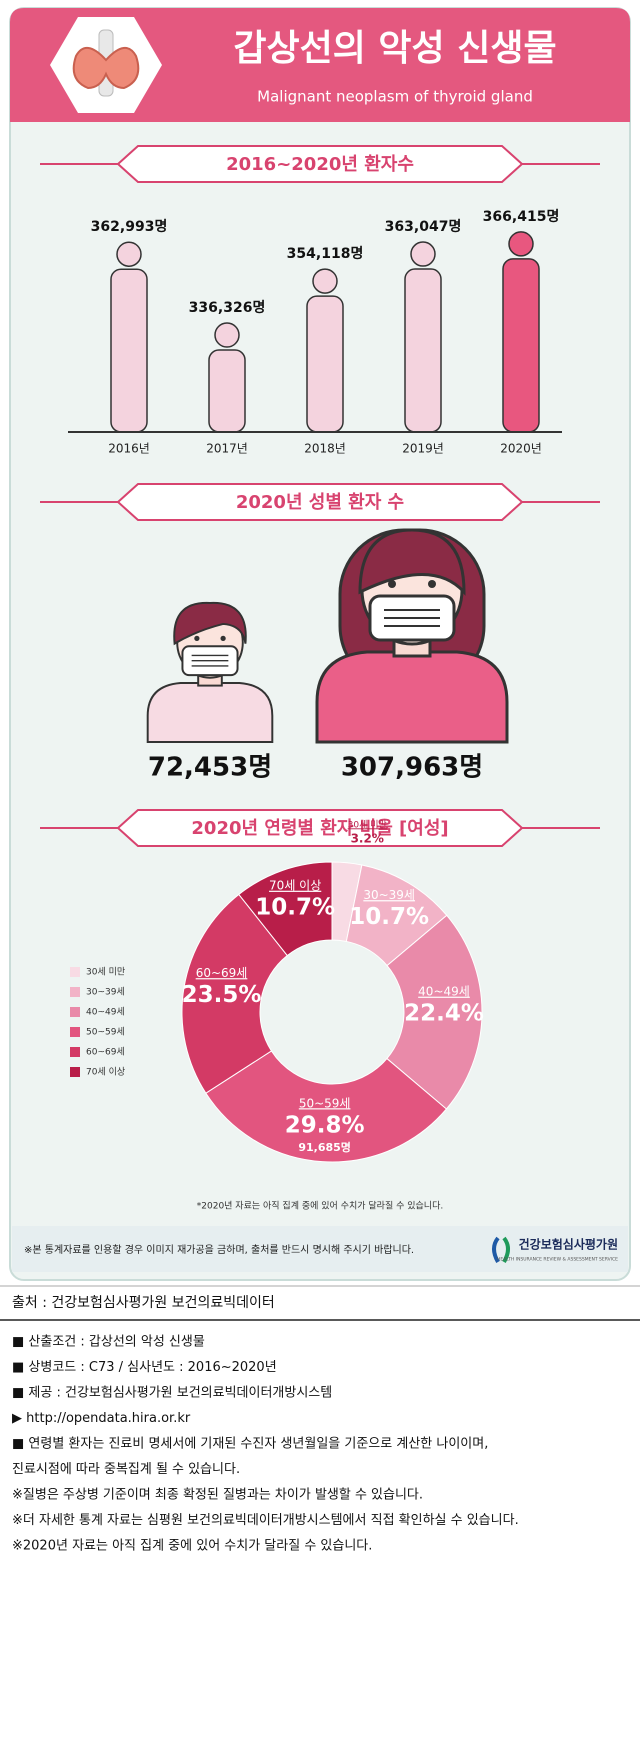  Describe the element at coordinates (126, 1469) in the screenshot. I see `info-item: 진료시점에 따라 중복집계 될 수 있습니다.` at that location.